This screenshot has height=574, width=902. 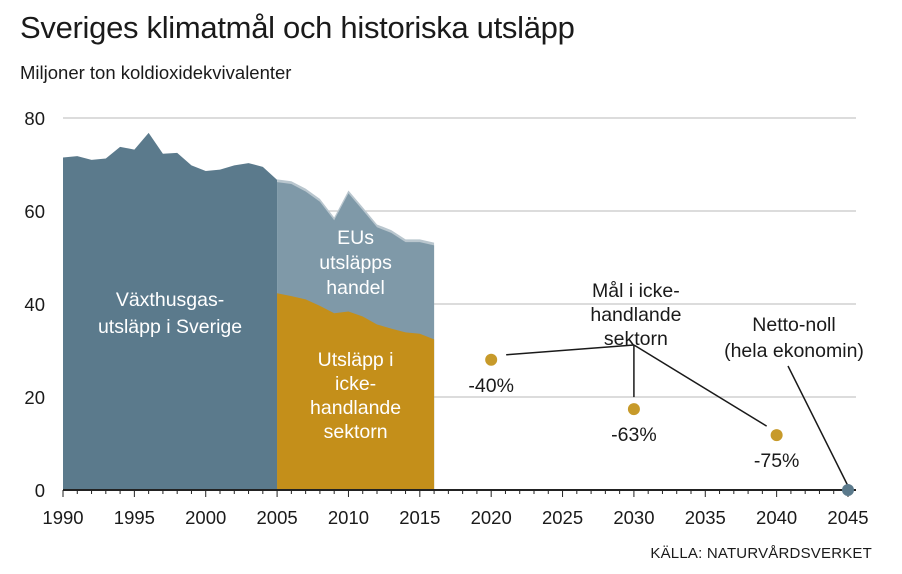 I want to click on x-tick-label: 2025, so click(x=562, y=517).